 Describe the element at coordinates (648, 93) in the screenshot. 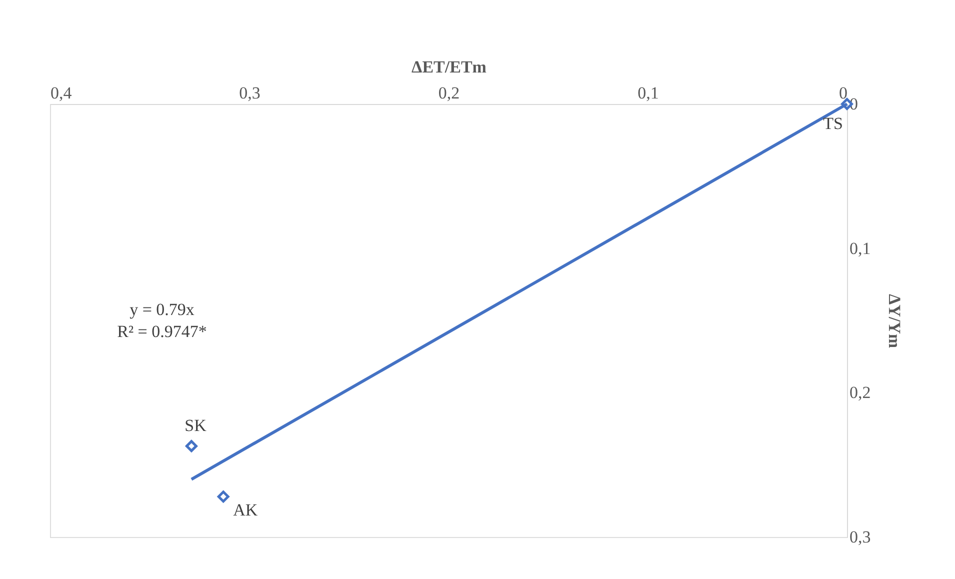

I see `x-tick-label: 0,1` at that location.